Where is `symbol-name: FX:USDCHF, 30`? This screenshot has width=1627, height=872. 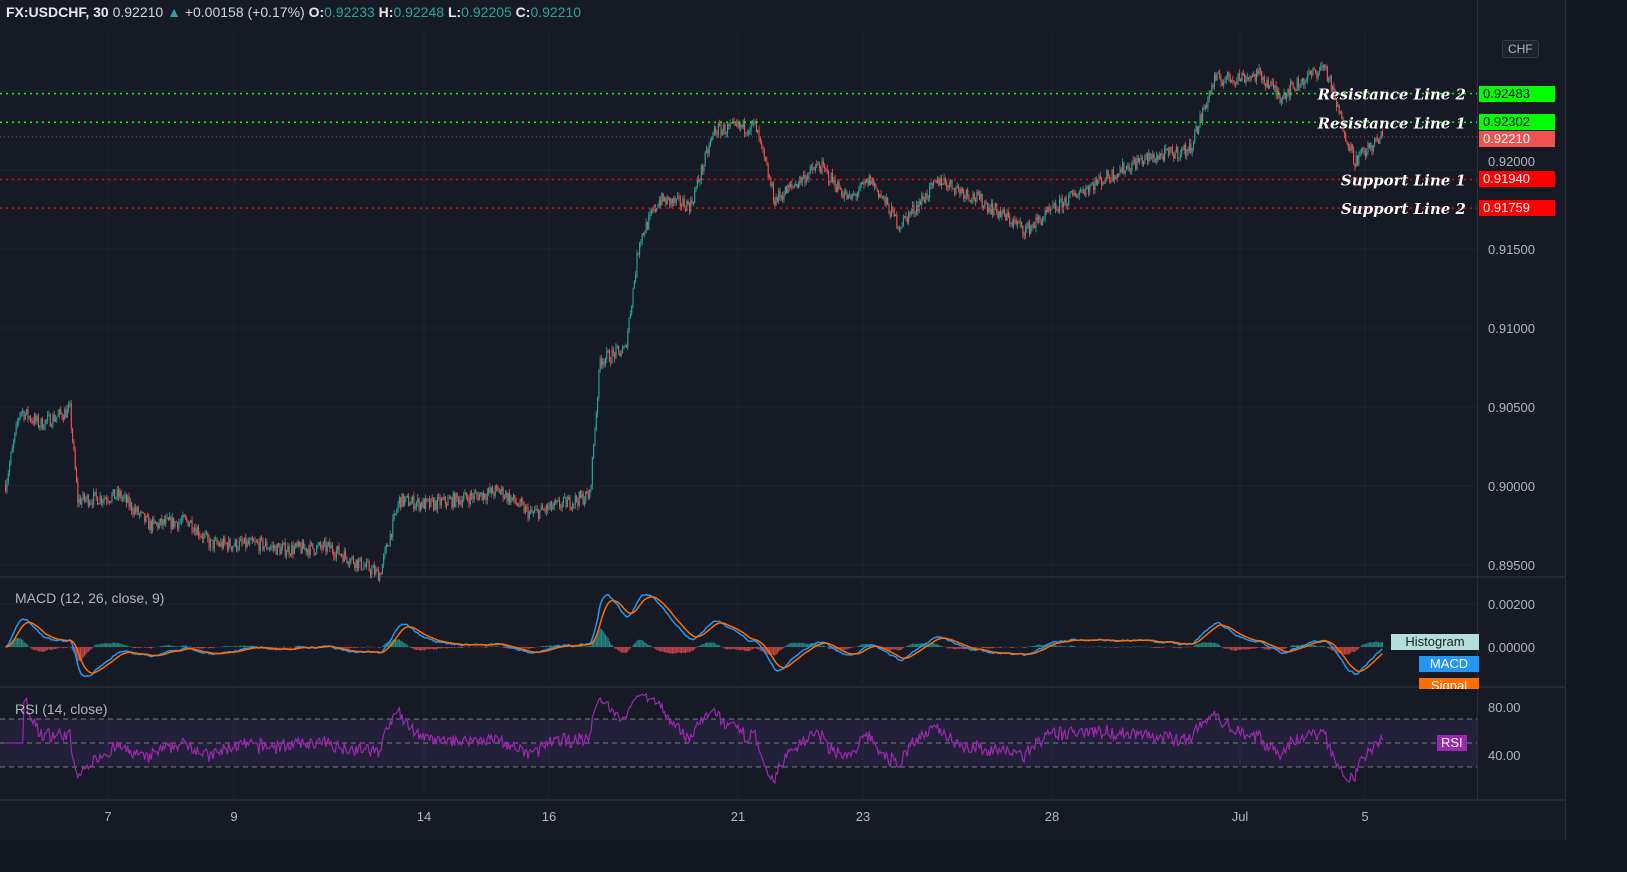
symbol-name: FX:USDCHF, 30 is located at coordinates (57, 12).